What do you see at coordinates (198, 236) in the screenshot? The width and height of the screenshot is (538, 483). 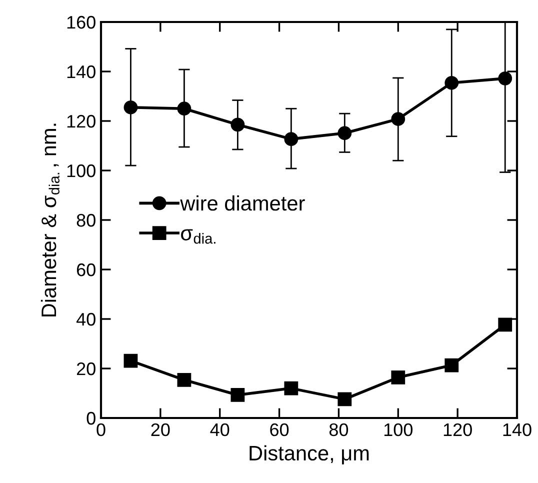 I see `legend-label: σ$_{dia.}$` at bounding box center [198, 236].